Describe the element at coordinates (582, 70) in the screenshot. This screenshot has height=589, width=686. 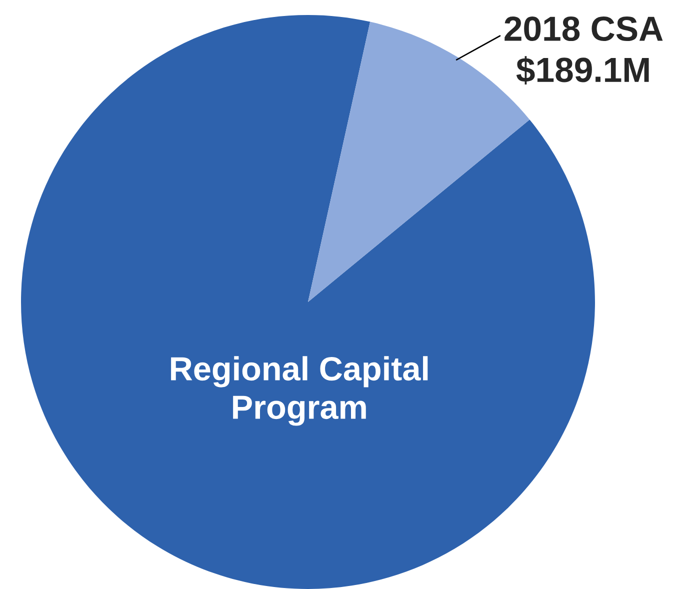
I see `data-label: $189.1M` at that location.